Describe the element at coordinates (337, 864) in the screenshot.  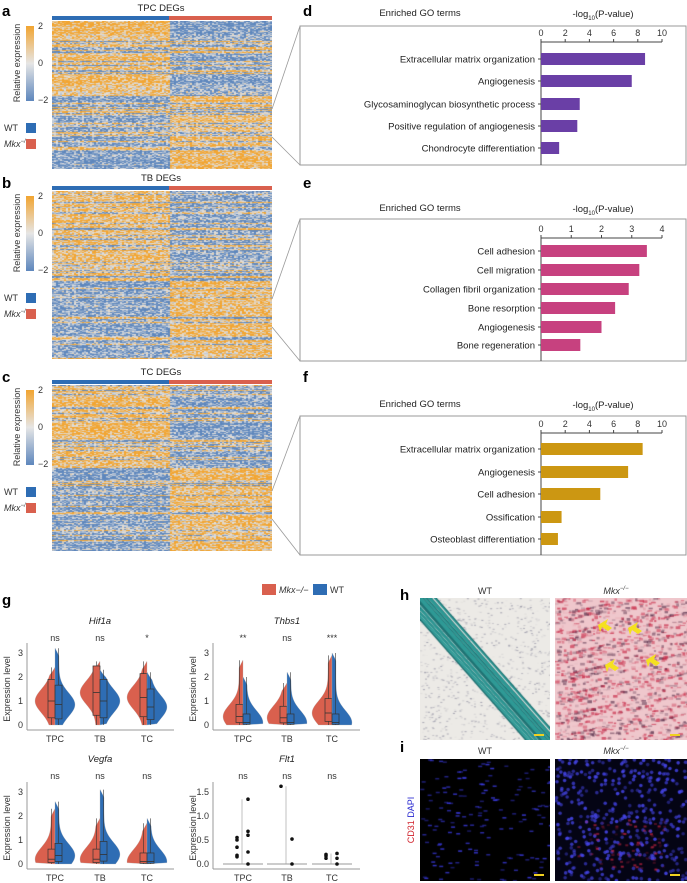
I see `outlier-point-wt` at that location.